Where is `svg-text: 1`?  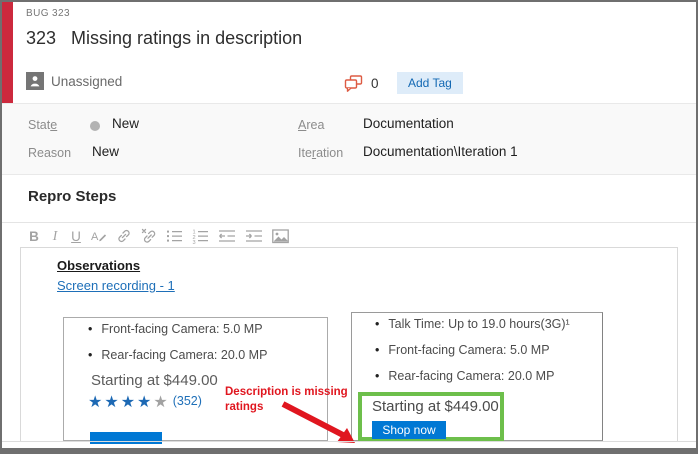 svg-text: 1 is located at coordinates (194, 233).